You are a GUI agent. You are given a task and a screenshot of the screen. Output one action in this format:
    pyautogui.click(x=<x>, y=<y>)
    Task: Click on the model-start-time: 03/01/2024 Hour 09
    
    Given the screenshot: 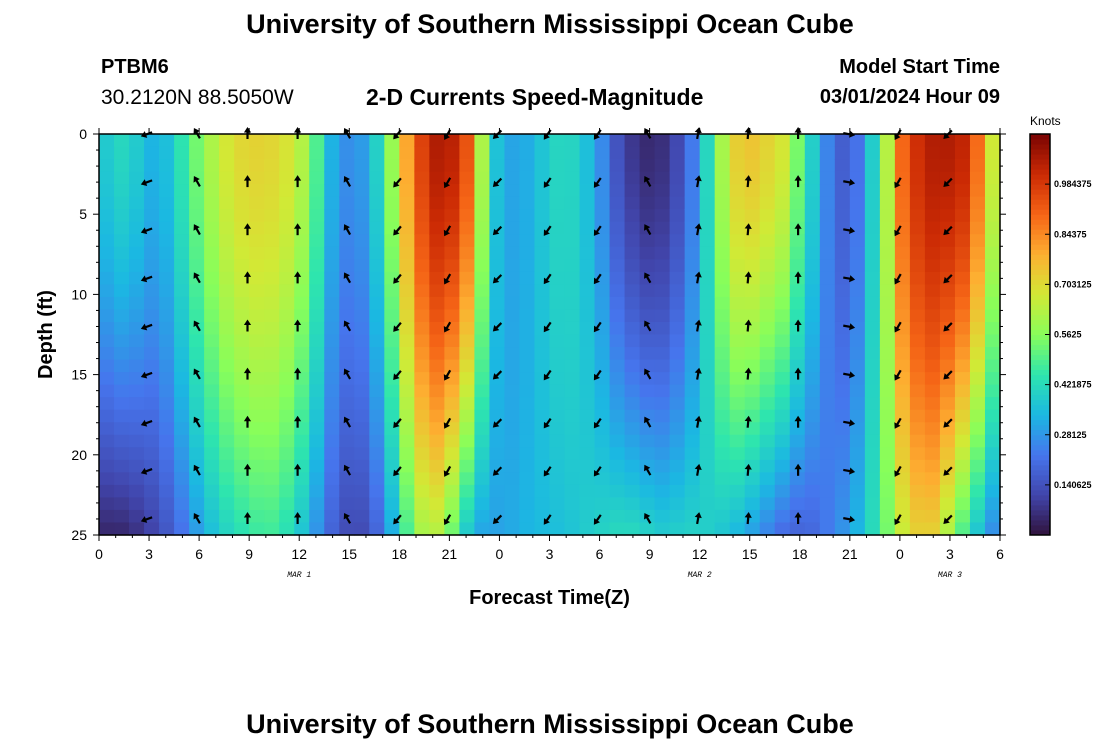 What is the action you would take?
    pyautogui.click(x=909, y=97)
    